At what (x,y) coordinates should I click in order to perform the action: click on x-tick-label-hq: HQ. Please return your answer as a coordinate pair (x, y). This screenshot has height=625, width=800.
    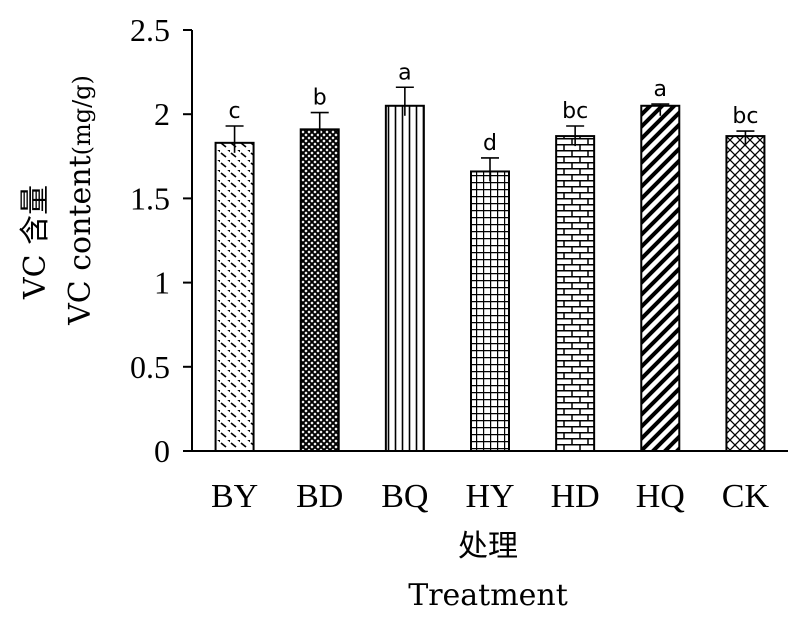
    Looking at the image, I should click on (660, 496).